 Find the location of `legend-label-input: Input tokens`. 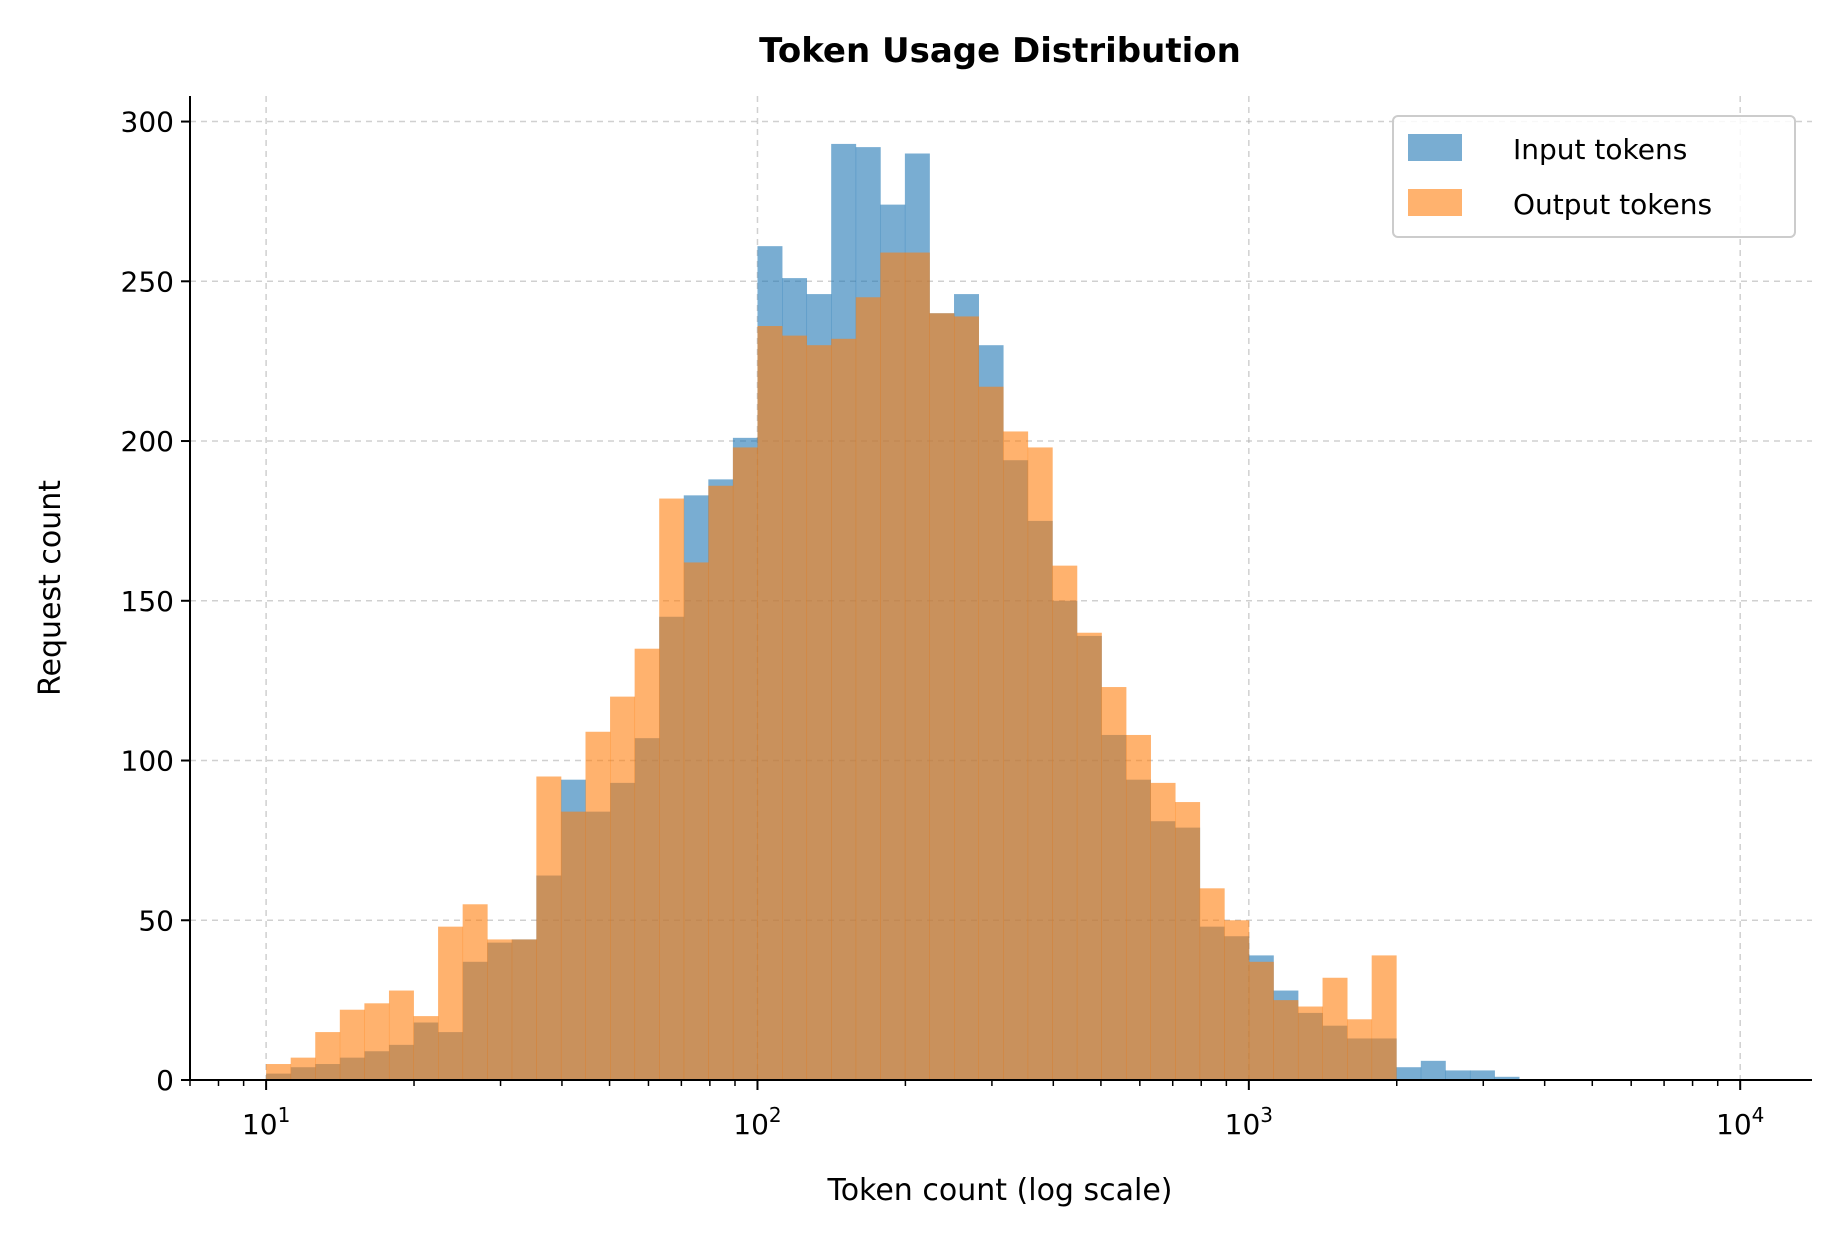

legend-label-input: Input tokens is located at coordinates (1600, 149).